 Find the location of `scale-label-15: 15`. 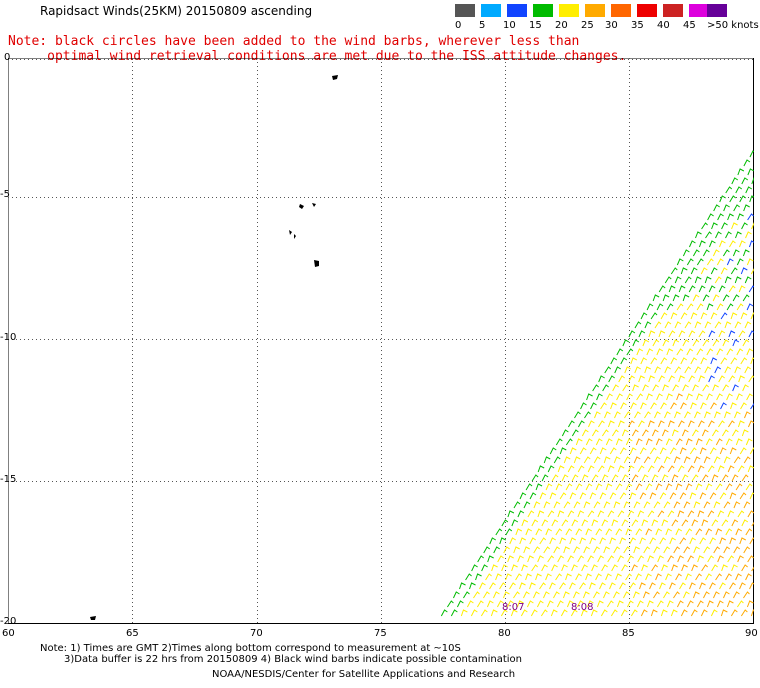

scale-label-15: 15 is located at coordinates (535, 25).